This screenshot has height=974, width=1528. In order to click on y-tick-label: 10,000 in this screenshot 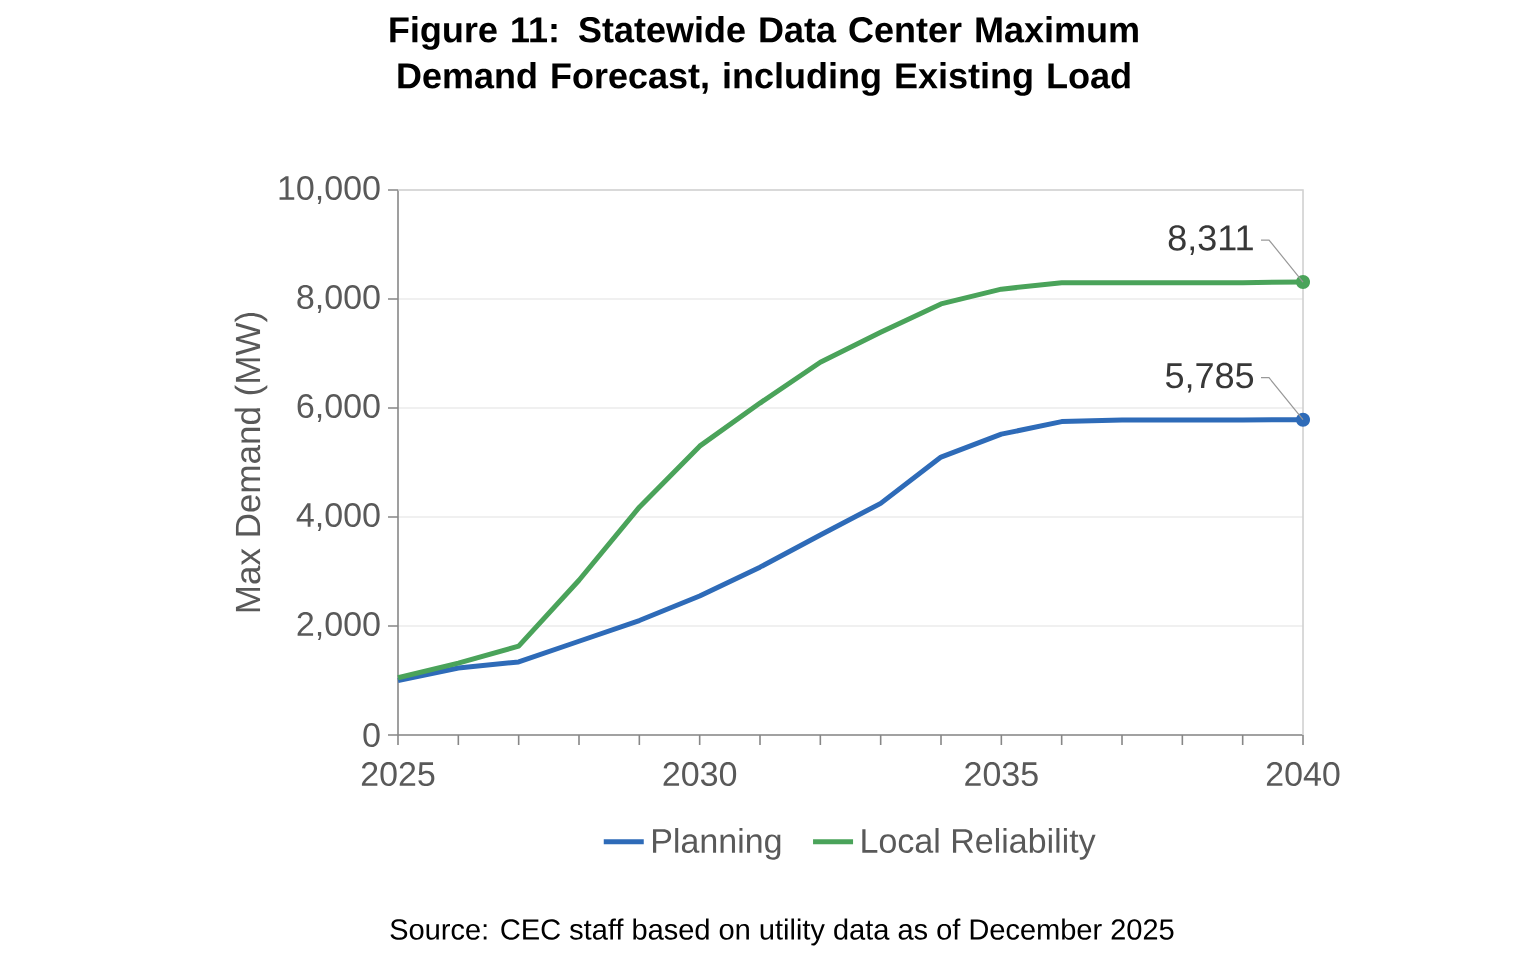, I will do `click(329, 190)`.